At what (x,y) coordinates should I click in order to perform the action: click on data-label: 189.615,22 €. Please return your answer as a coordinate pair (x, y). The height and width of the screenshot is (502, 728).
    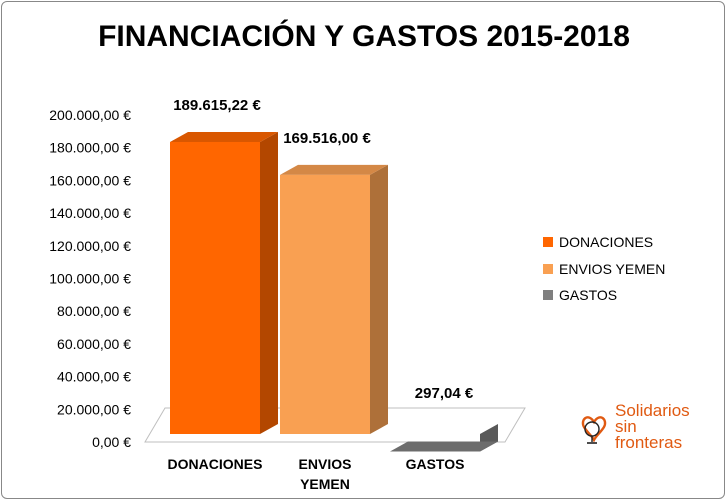
    Looking at the image, I should click on (217, 105).